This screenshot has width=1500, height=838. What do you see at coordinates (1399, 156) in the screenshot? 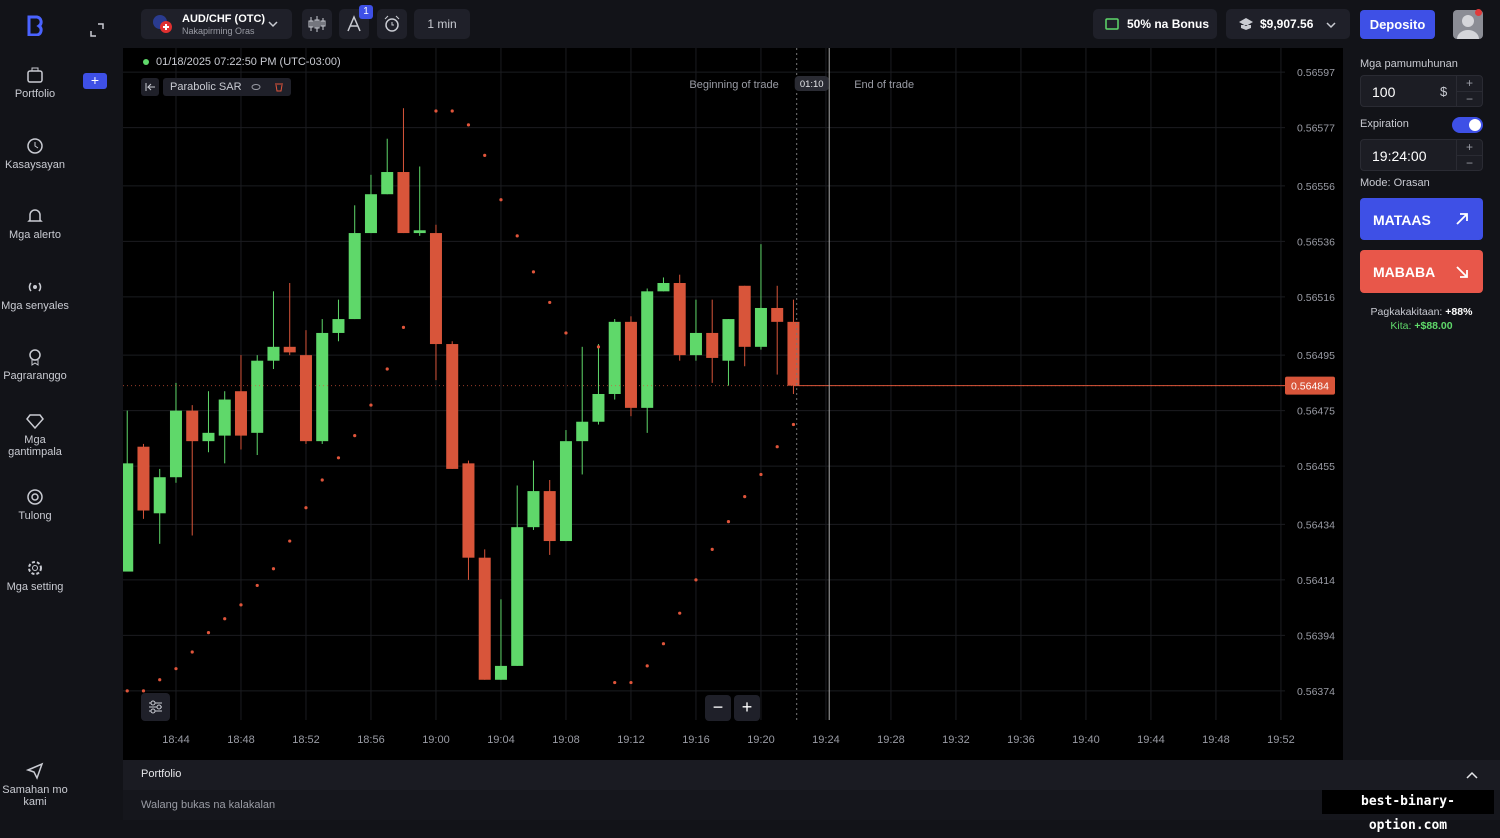
I see `expiration-value: 19:24:00` at bounding box center [1399, 156].